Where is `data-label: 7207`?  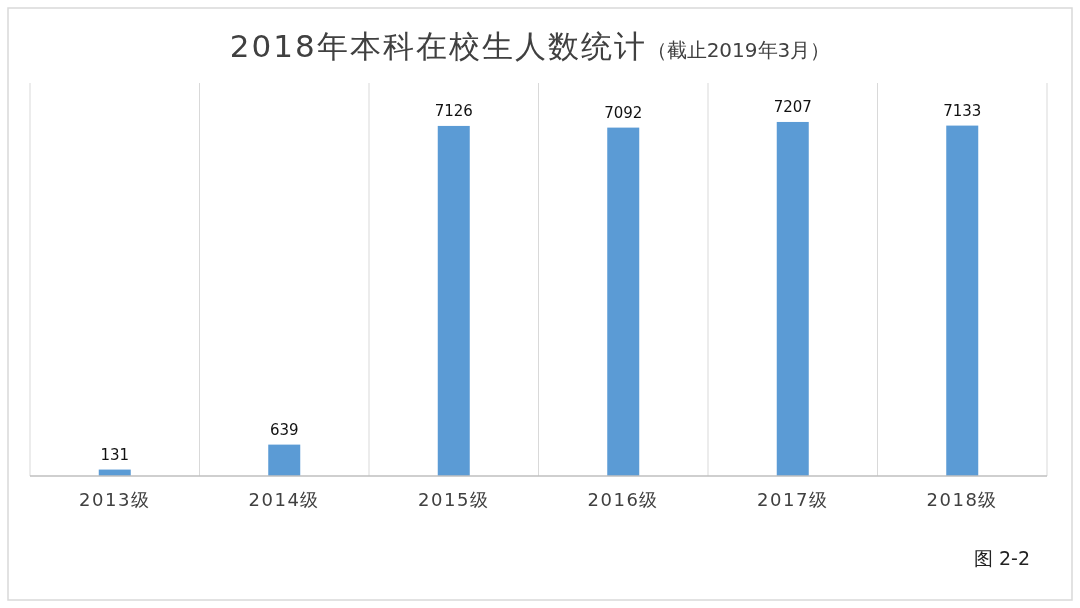 data-label: 7207 is located at coordinates (792, 106).